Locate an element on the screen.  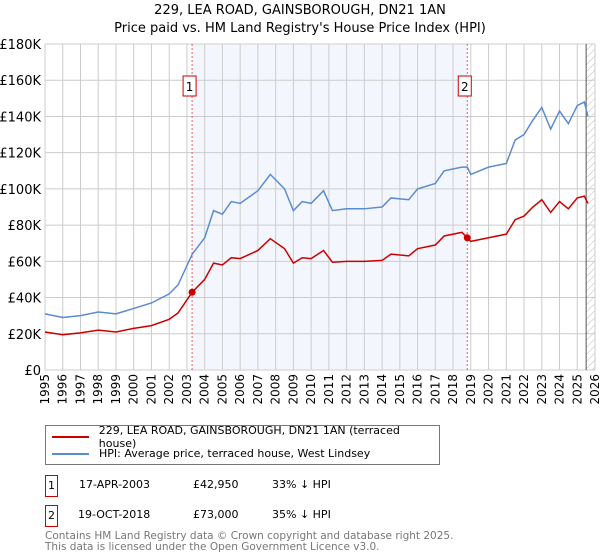
x-tick-label: 2004 is located at coordinates (205, 389).